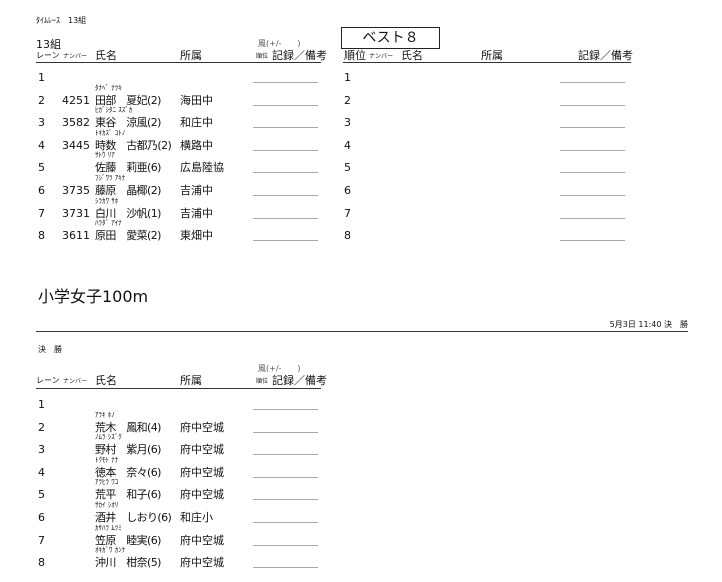 This screenshot has height=582, width=722. What do you see at coordinates (106, 55) in the screenshot?
I see `col-name: 氏名` at bounding box center [106, 55].